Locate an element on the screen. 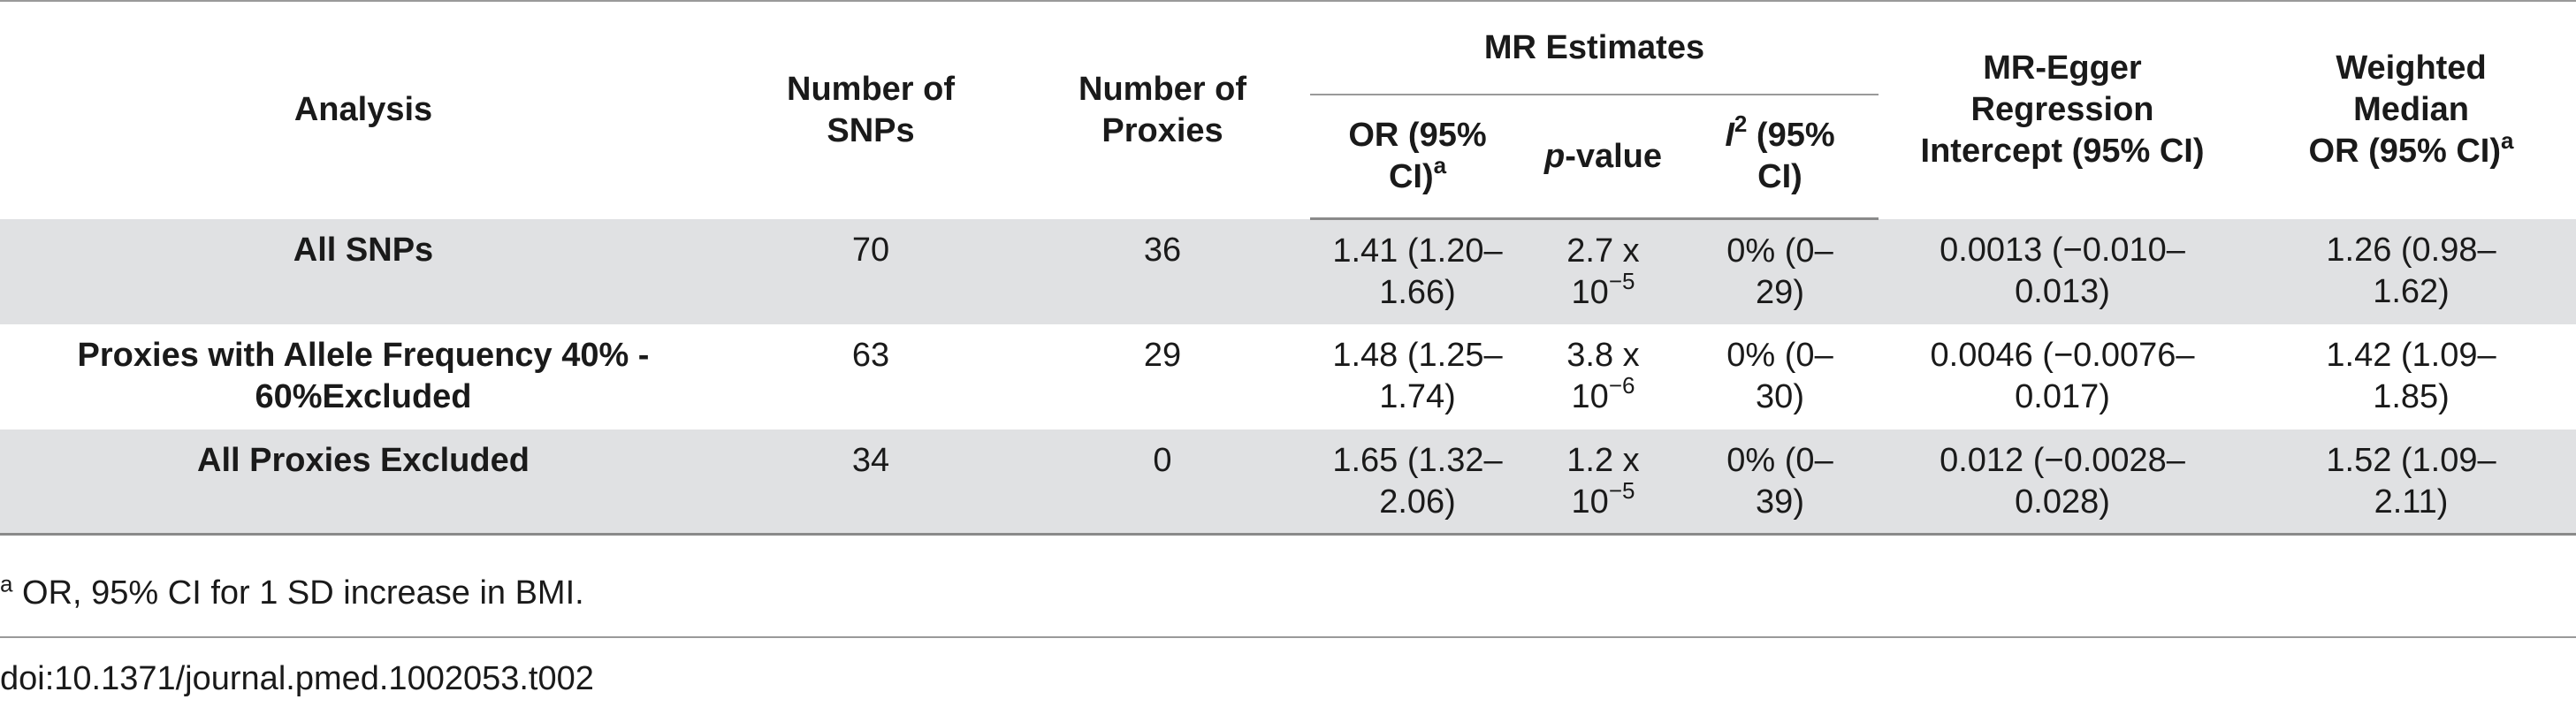 The height and width of the screenshot is (707, 2576). table-footnote: a OR, 95% CI for 1 SD increase in BMI. is located at coordinates (1288, 592).